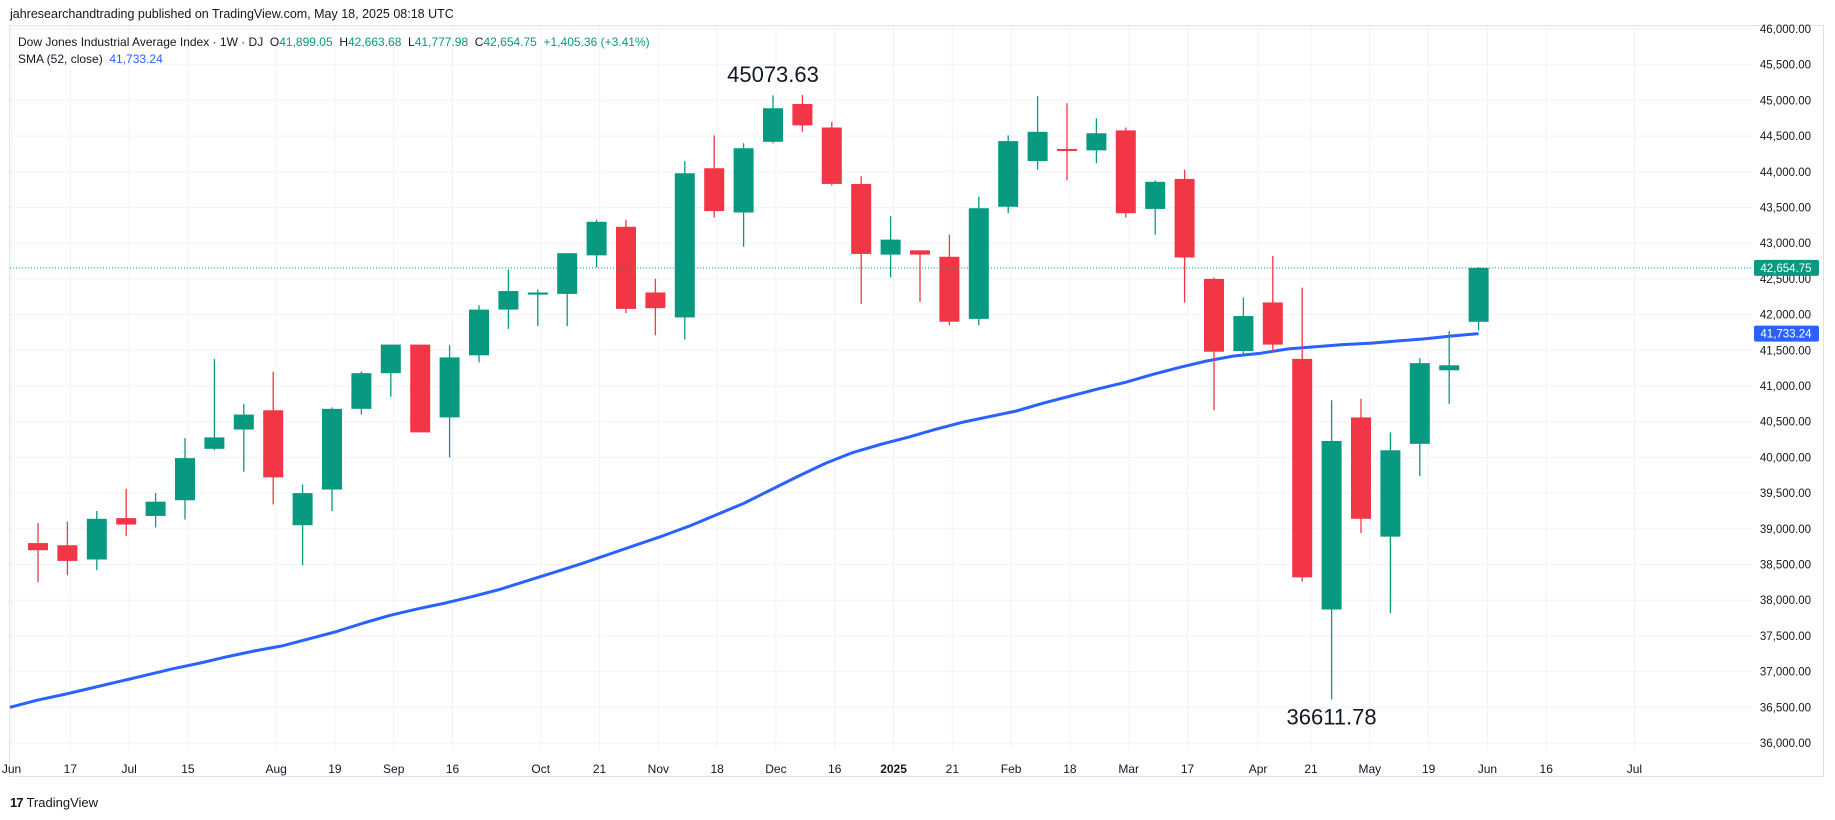 This screenshot has height=820, width=1835. I want to click on y-tick-label: 43,500.00, so click(1785, 209).